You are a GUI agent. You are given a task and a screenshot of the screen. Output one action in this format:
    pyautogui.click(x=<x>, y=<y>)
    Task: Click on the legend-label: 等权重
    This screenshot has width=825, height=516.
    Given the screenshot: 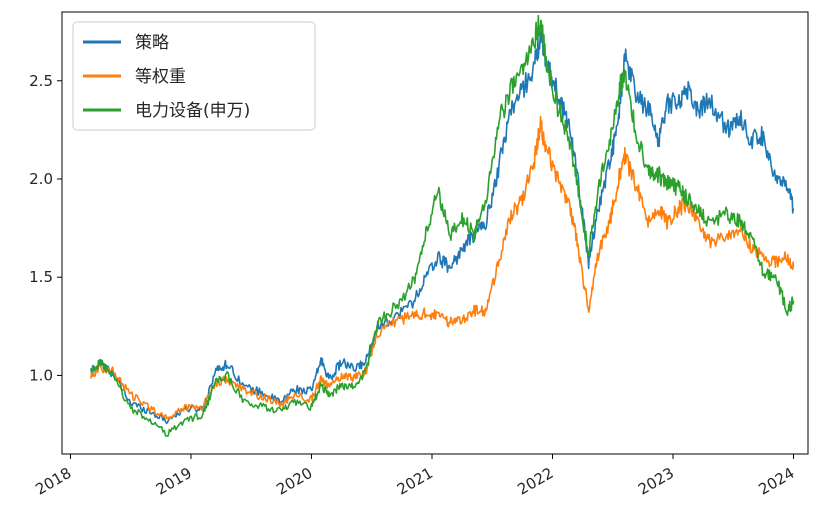 What is the action you would take?
    pyautogui.click(x=160, y=77)
    